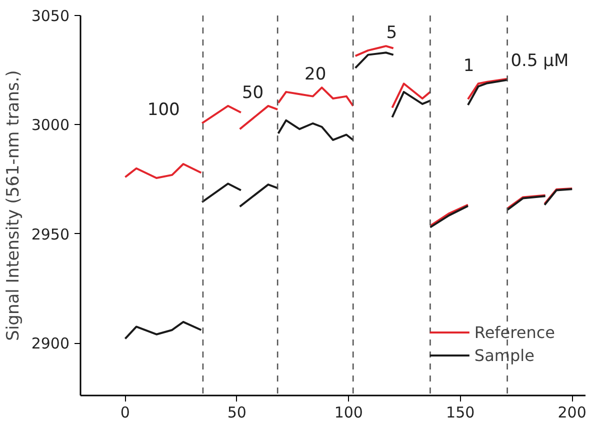 The height and width of the screenshot is (444, 602). I want to click on annotation: 100, so click(163, 110).